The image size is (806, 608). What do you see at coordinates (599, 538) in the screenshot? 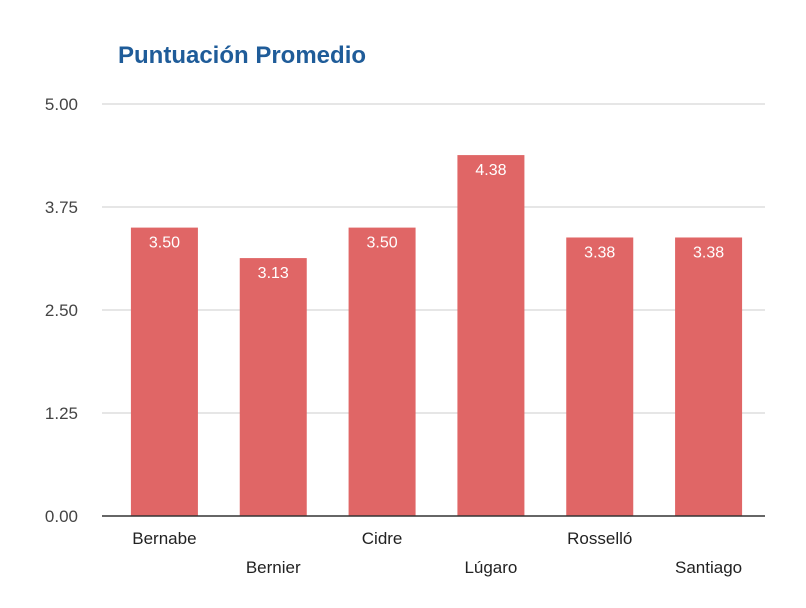
I see `x-tick-label: Rosselló` at bounding box center [599, 538].